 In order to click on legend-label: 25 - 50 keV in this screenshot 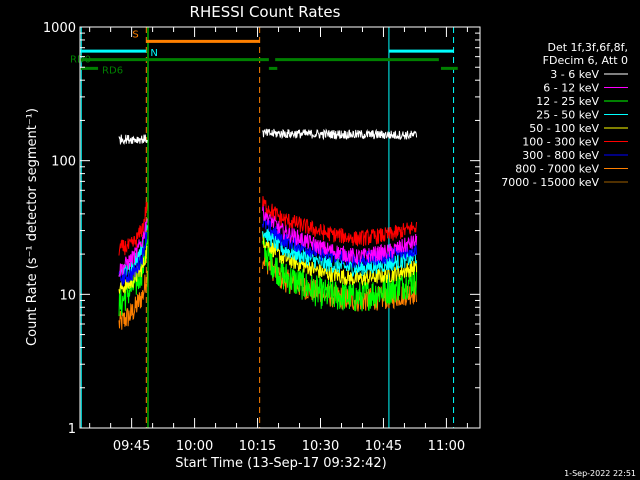, I will do `click(567, 115)`.